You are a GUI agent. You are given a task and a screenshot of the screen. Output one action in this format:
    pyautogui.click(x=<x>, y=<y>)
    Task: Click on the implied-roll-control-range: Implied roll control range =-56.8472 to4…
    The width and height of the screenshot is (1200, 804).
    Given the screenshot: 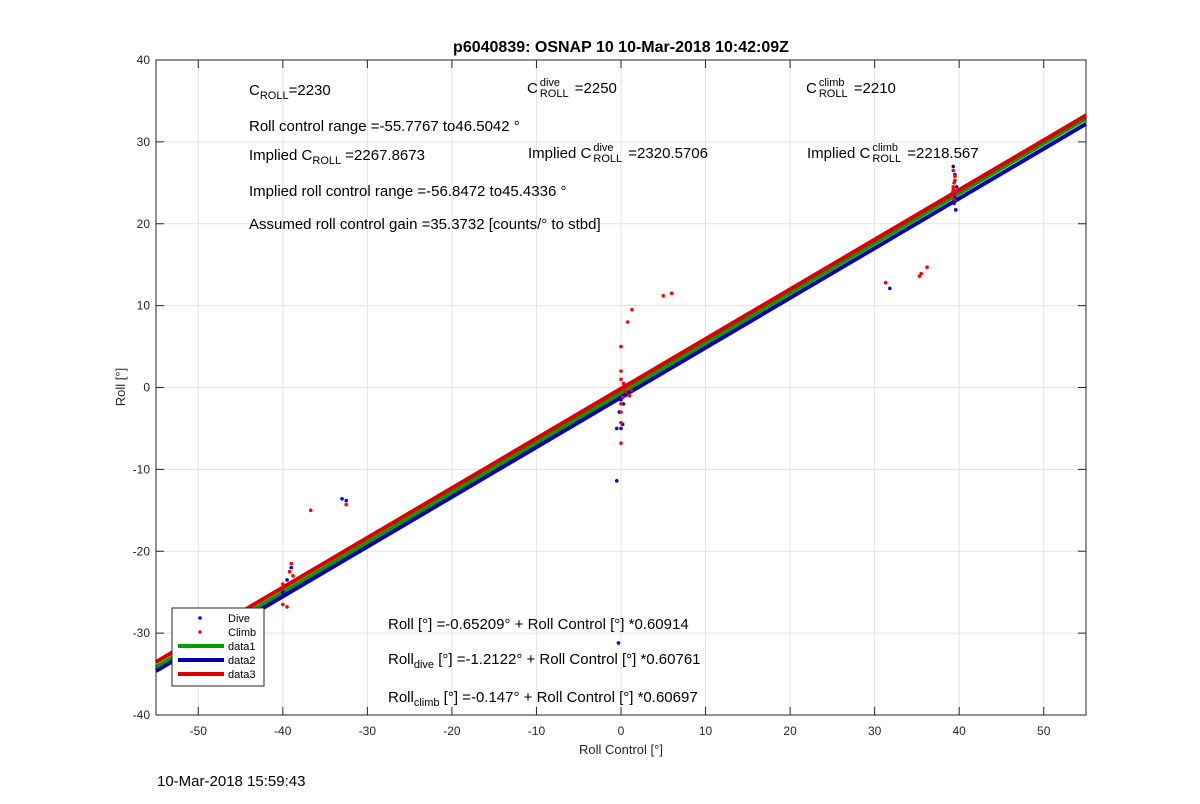 What is the action you would take?
    pyautogui.click(x=408, y=191)
    